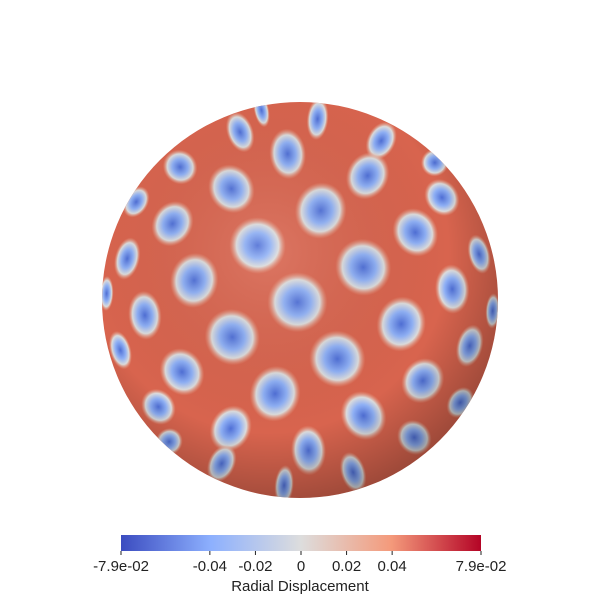  Describe the element at coordinates (346, 566) in the screenshot. I see `colorbar-tick-label: 0.02` at that location.